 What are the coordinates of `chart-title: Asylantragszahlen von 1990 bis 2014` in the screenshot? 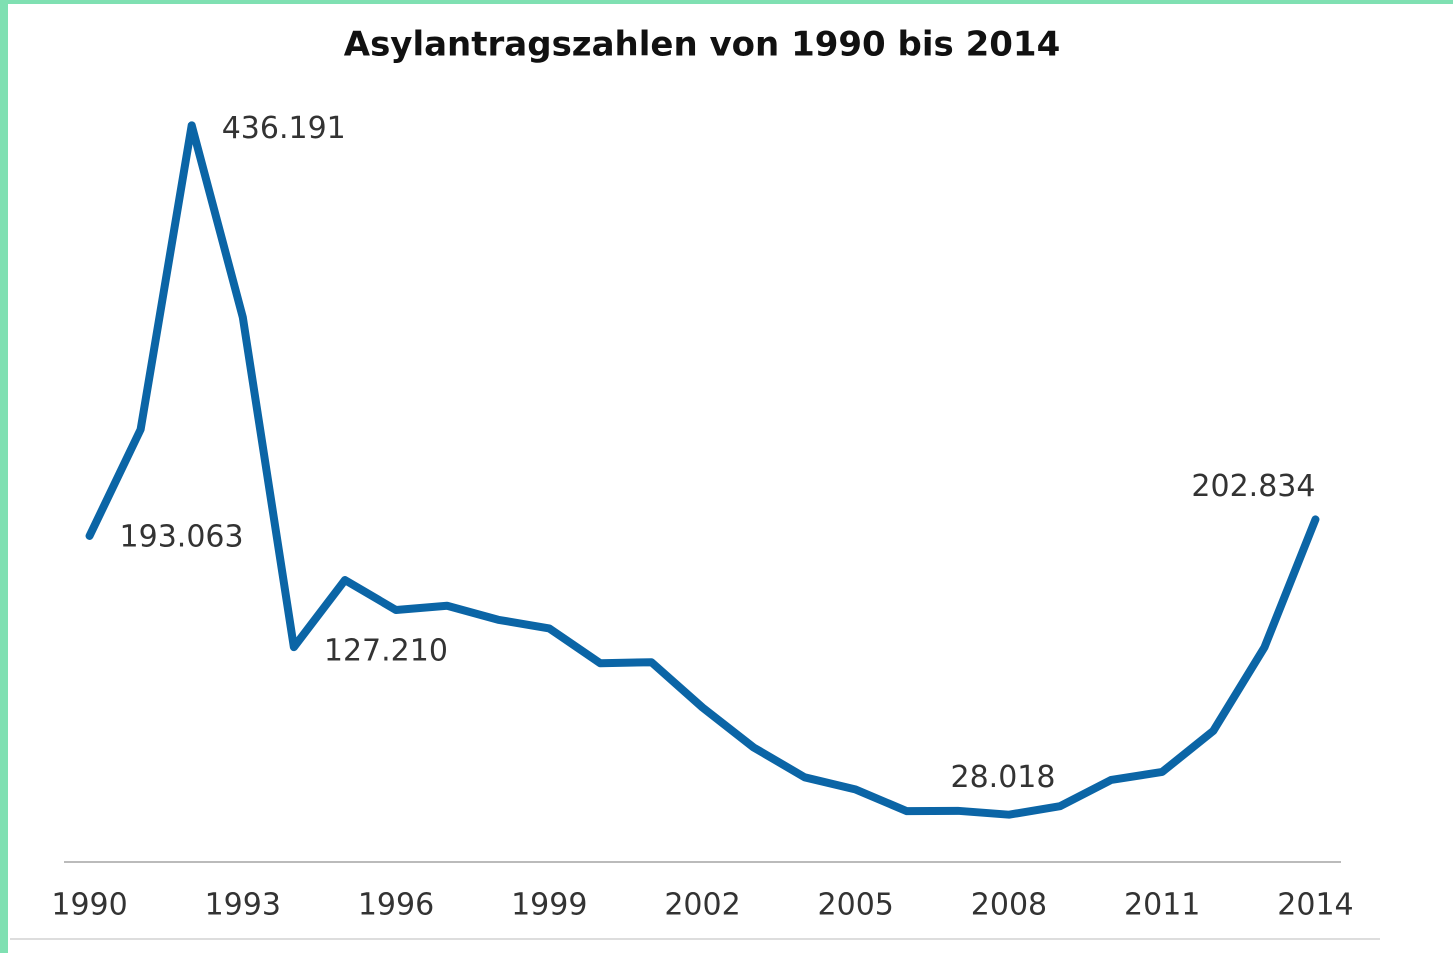 It's located at (702, 45).